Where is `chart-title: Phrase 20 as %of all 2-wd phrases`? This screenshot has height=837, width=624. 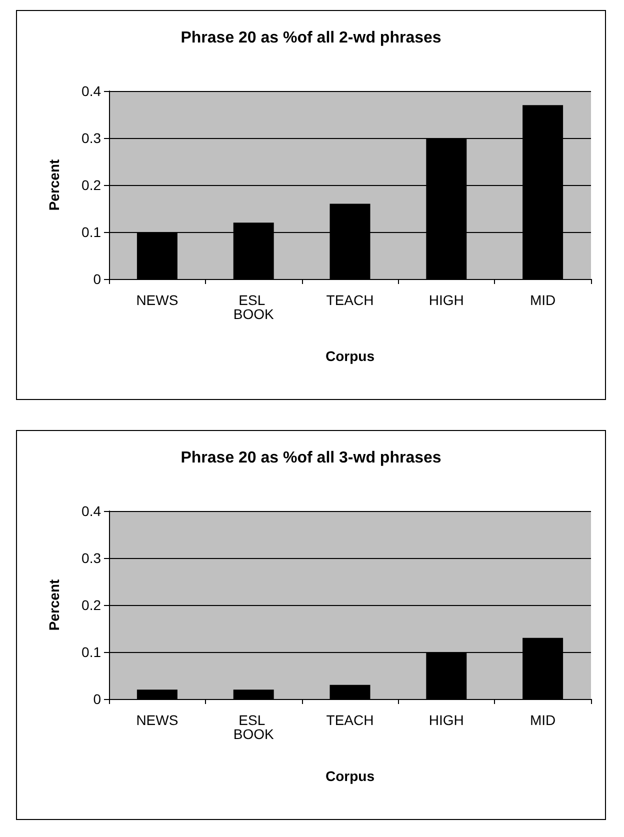
chart-title: Phrase 20 as %of all 2-wd phrases is located at coordinates (311, 38).